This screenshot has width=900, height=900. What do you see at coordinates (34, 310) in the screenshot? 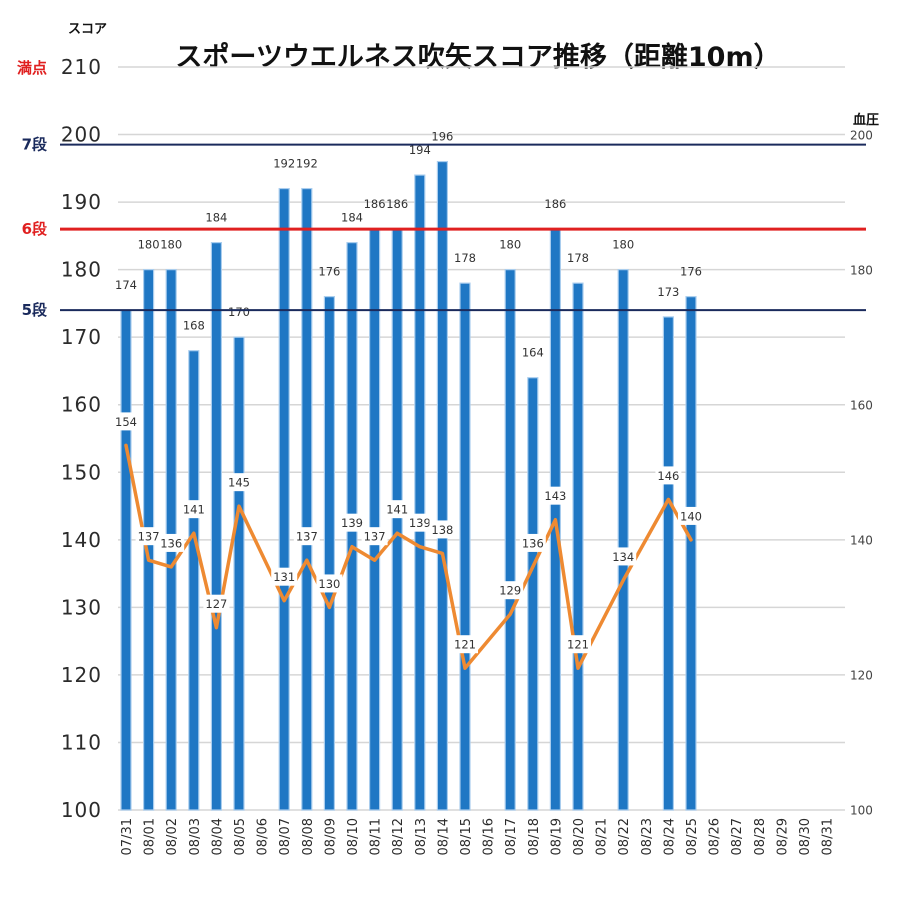
I see `reference-label: 5段` at bounding box center [34, 310].